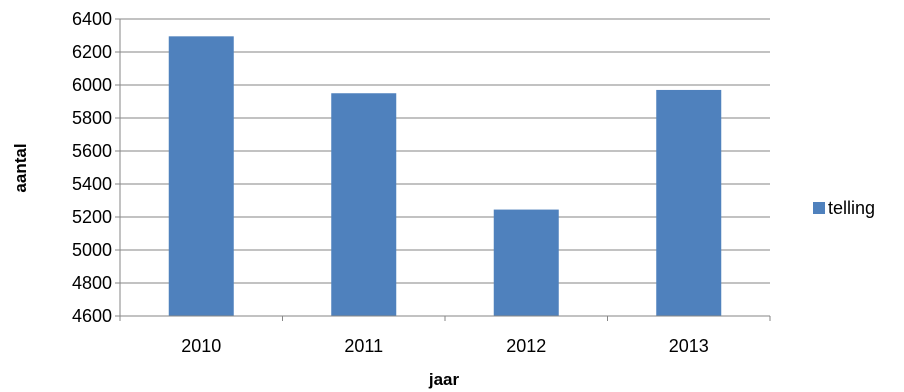 The image size is (904, 392). I want to click on y-tick-label: 5600, so click(92, 151).